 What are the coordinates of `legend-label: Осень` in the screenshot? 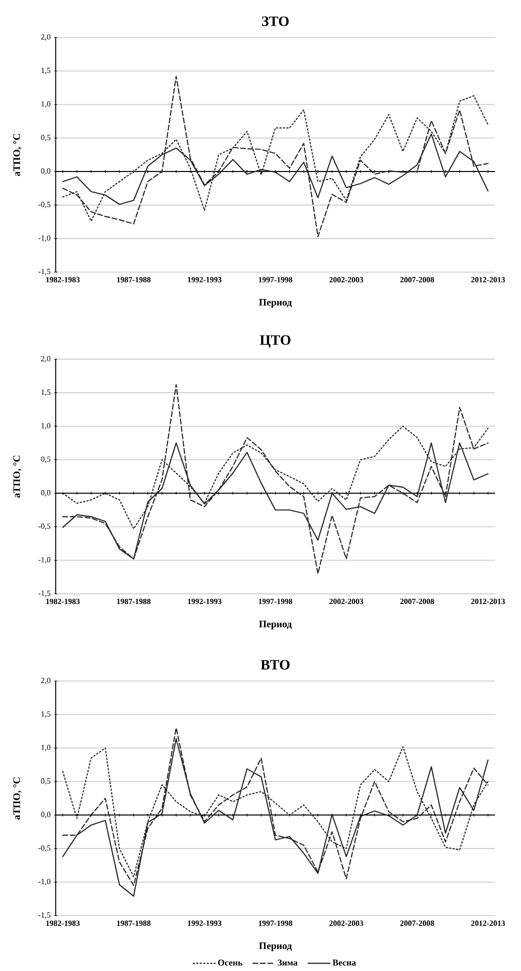 It's located at (230, 963).